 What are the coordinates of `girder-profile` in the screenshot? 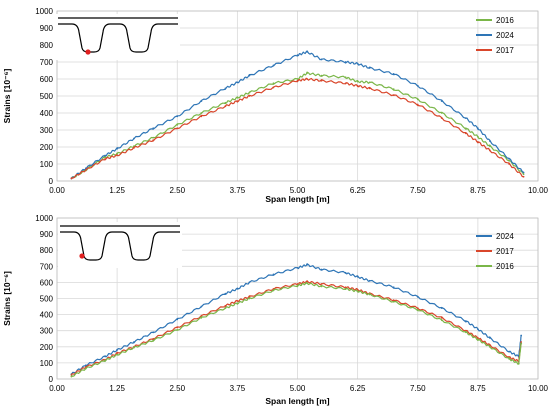 It's located at (118, 38).